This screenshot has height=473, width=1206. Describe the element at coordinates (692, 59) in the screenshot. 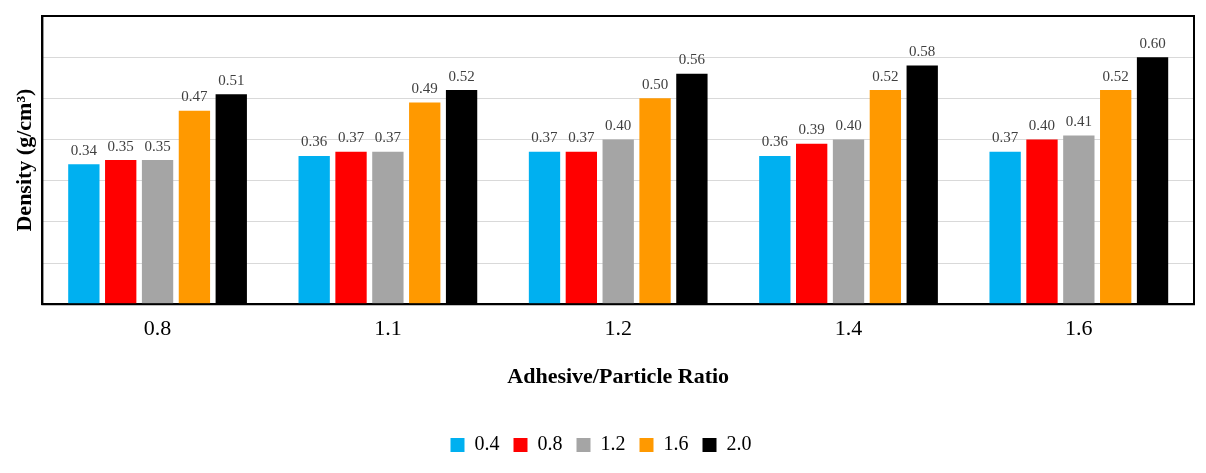

I see `data-label: 0.56` at that location.